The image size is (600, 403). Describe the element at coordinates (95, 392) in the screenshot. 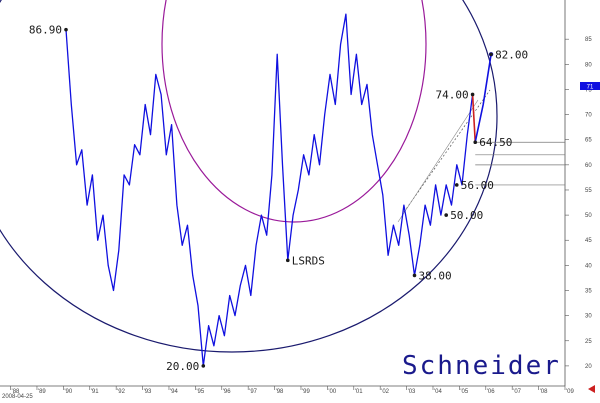

I see `x-tick-label: '91` at that location.